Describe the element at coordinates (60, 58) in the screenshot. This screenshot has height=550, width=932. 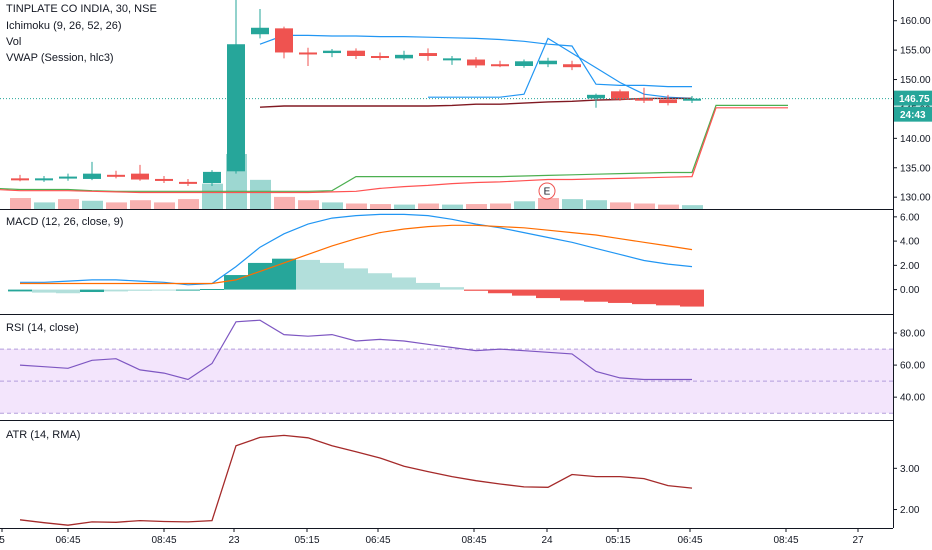
I see `indicator-vwap-label: VWAP (Session, hlc3)` at that location.